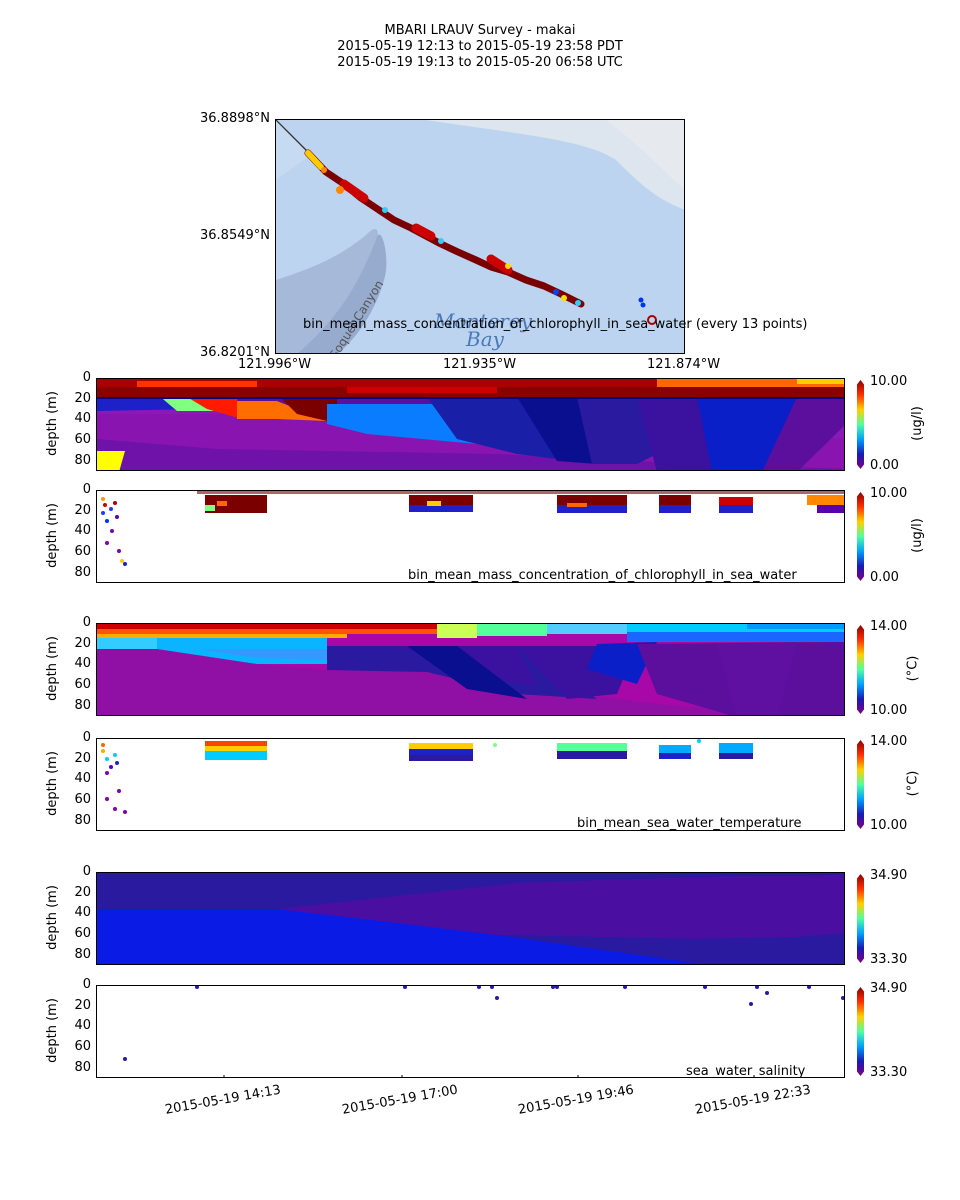 The image size is (960, 1200). I want to click on map-lon-label-1: 121.996°W, so click(275, 364).